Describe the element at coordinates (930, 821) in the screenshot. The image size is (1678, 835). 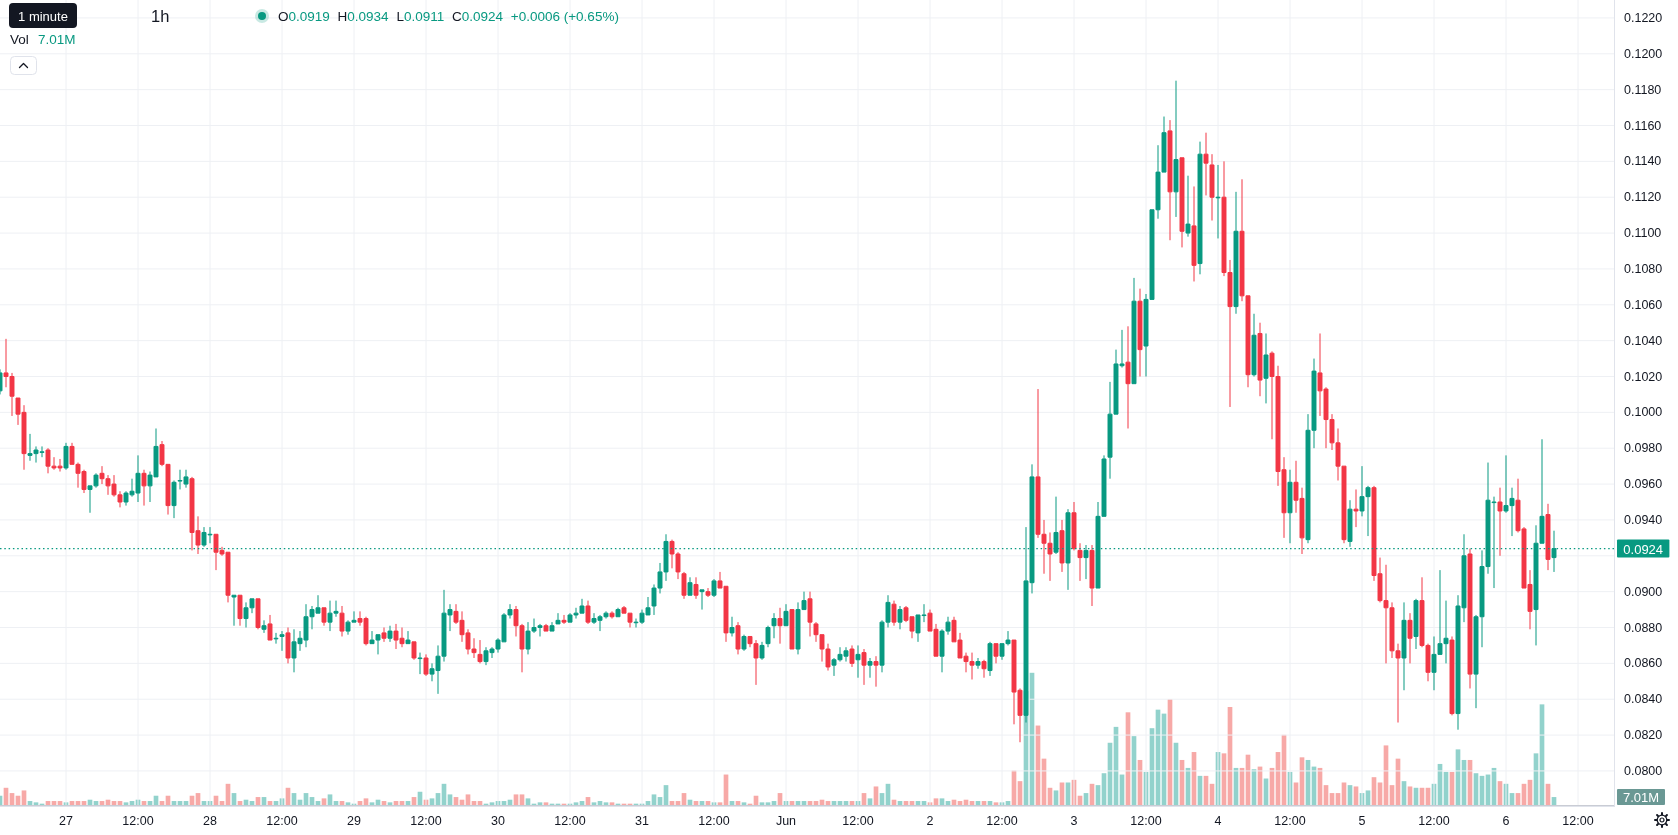
I see `x-tick-label: 2` at that location.